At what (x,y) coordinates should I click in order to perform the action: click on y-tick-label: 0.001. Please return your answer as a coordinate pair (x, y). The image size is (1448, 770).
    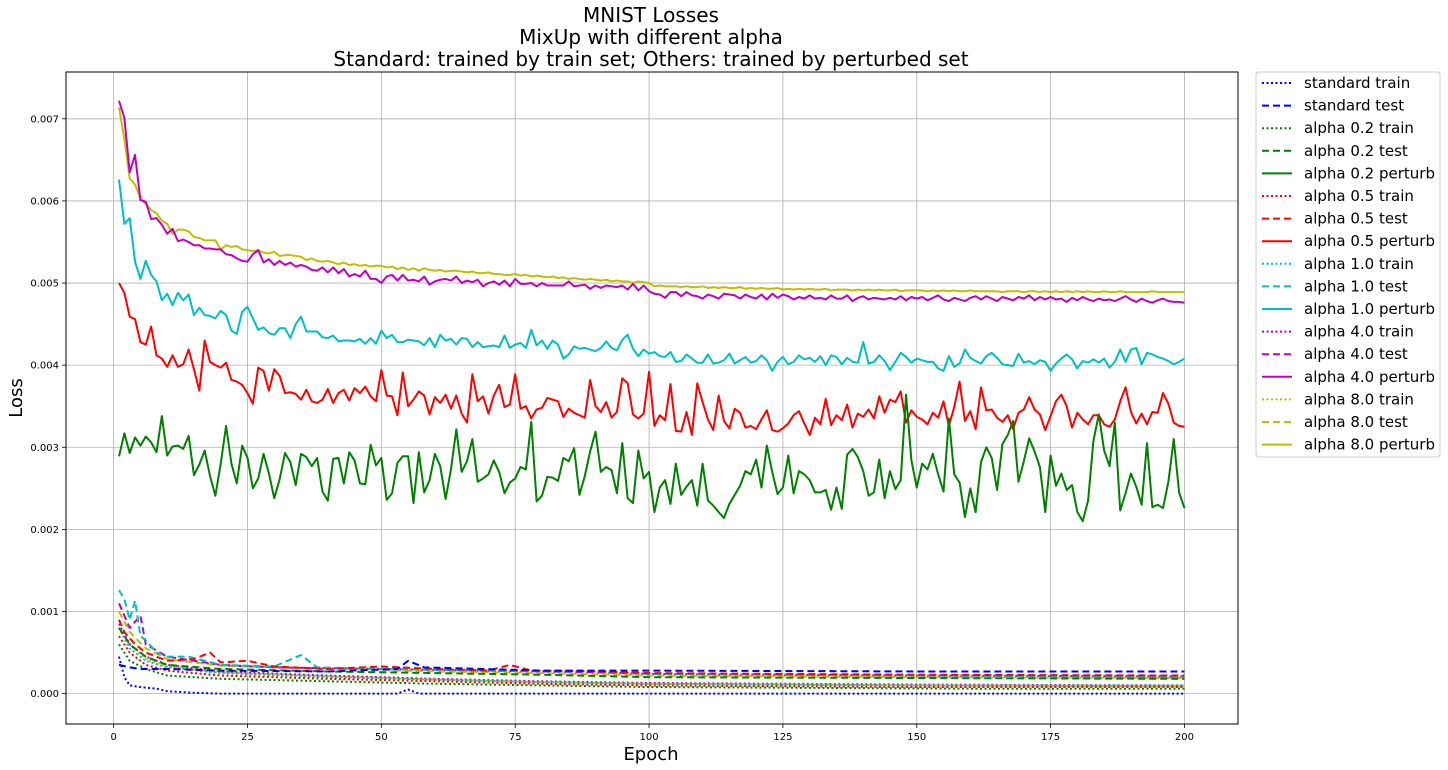
    Looking at the image, I should click on (44, 612).